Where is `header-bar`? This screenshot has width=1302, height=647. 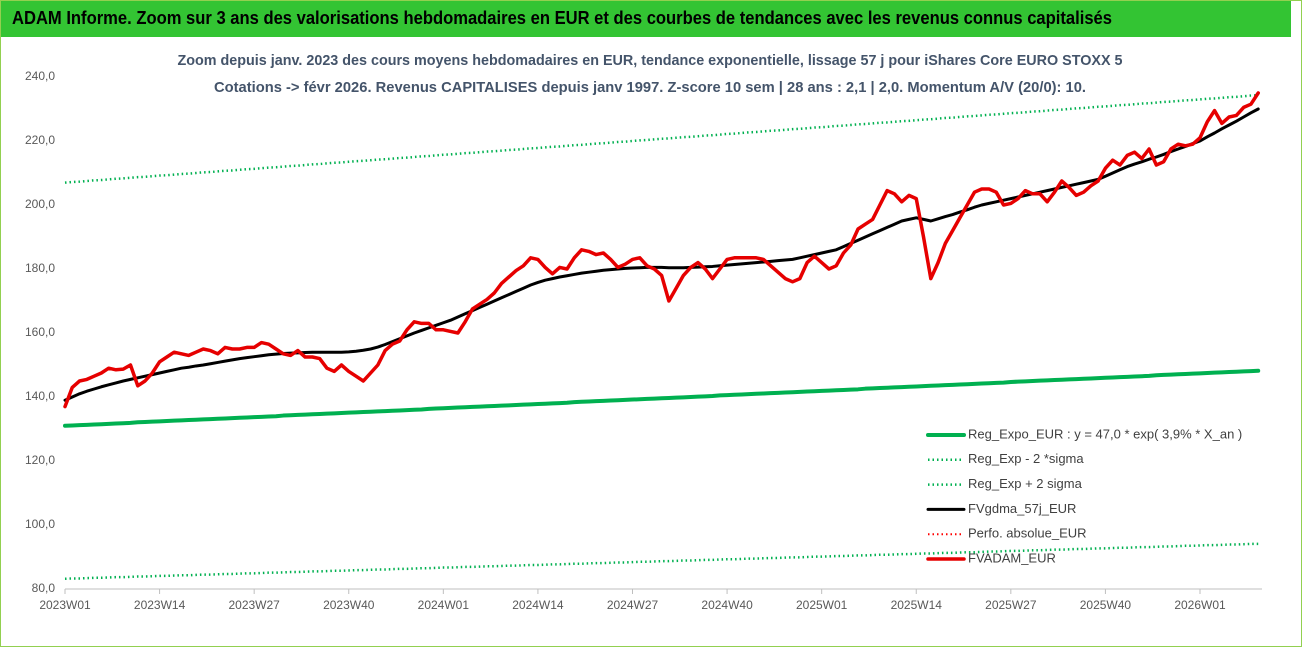 header-bar is located at coordinates (646, 19).